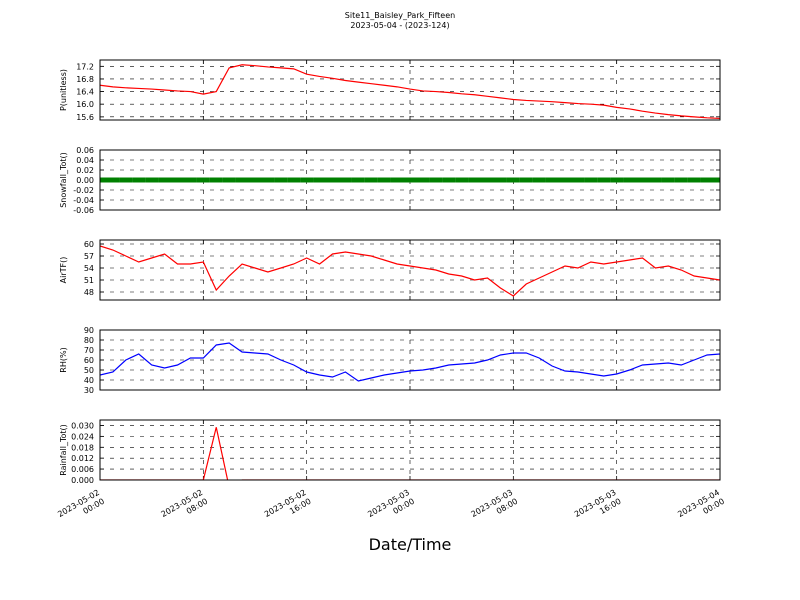 This screenshot has width=800, height=600. Describe the element at coordinates (85, 160) in the screenshot. I see `y-tick-label: 0.04` at that location.